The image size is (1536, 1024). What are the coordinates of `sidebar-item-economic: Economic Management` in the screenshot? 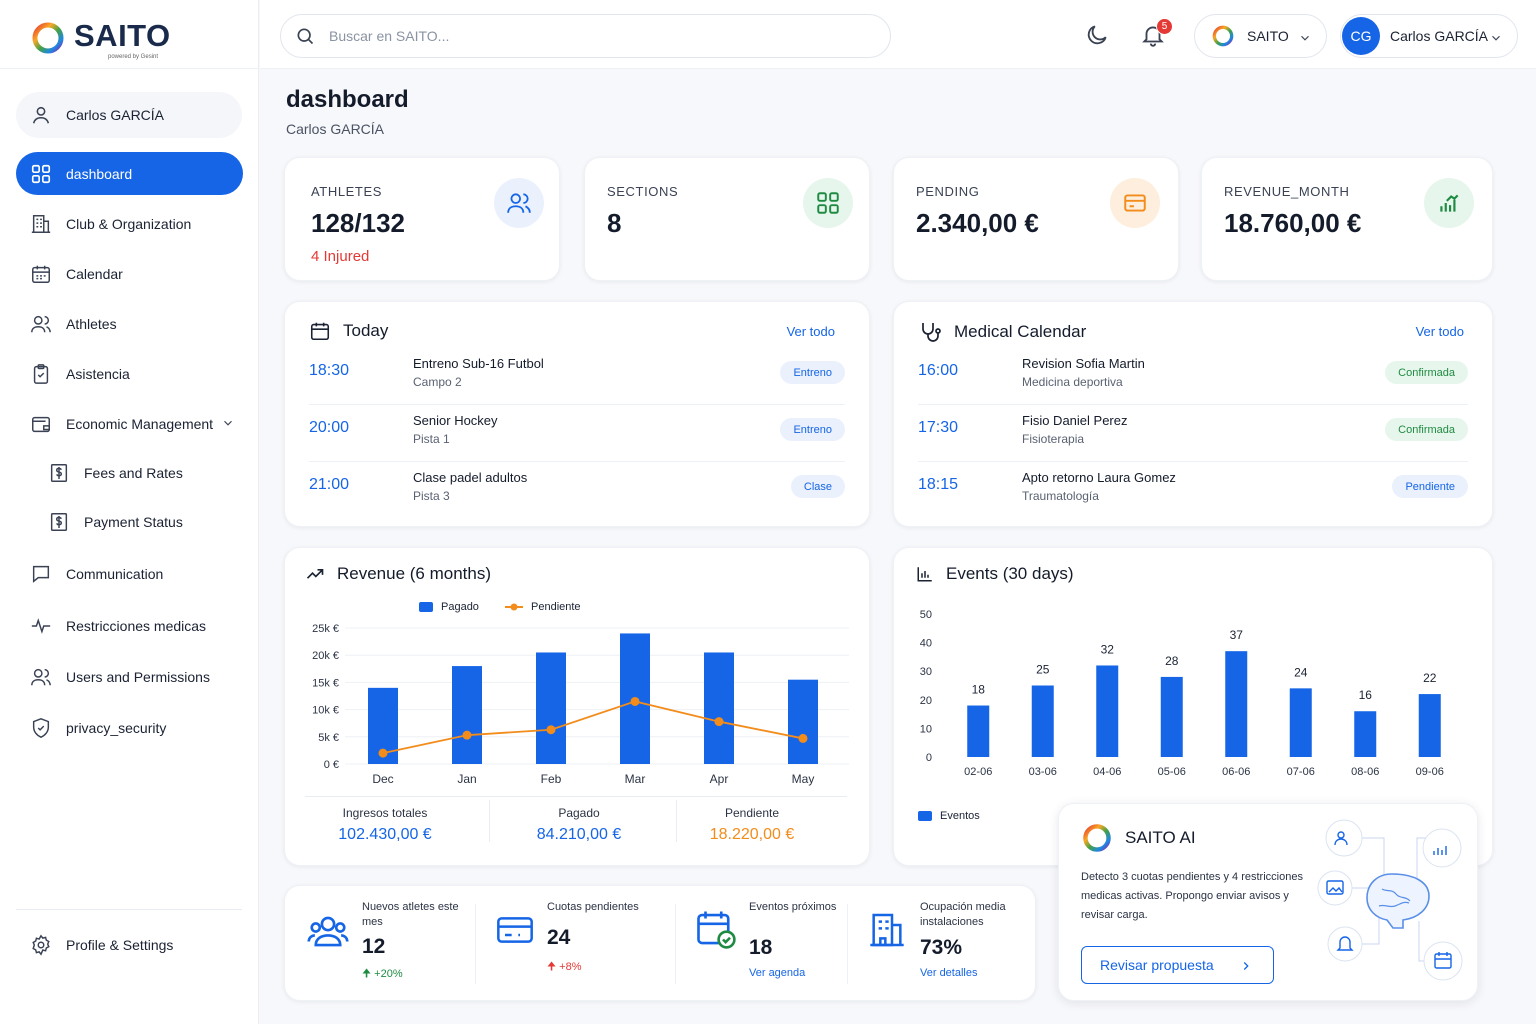 It's located at (129, 423).